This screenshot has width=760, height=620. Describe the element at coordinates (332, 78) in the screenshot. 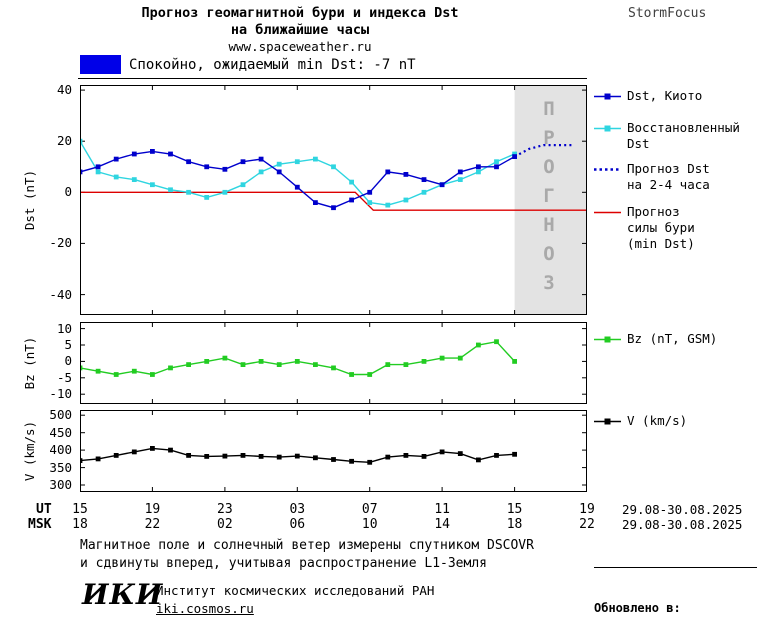

I see `status-divider` at that location.